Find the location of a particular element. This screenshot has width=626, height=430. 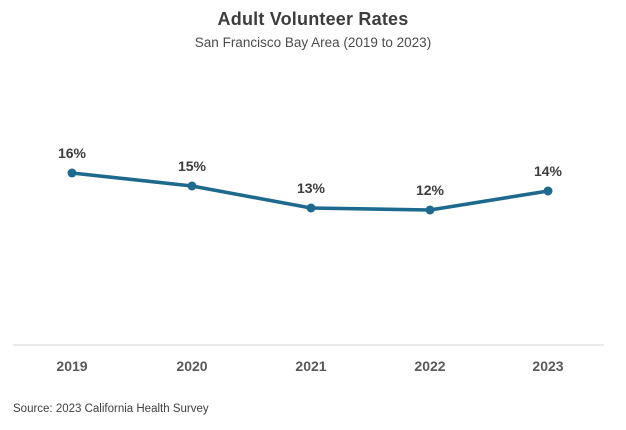

x-tick-label: 2022 is located at coordinates (429, 366).